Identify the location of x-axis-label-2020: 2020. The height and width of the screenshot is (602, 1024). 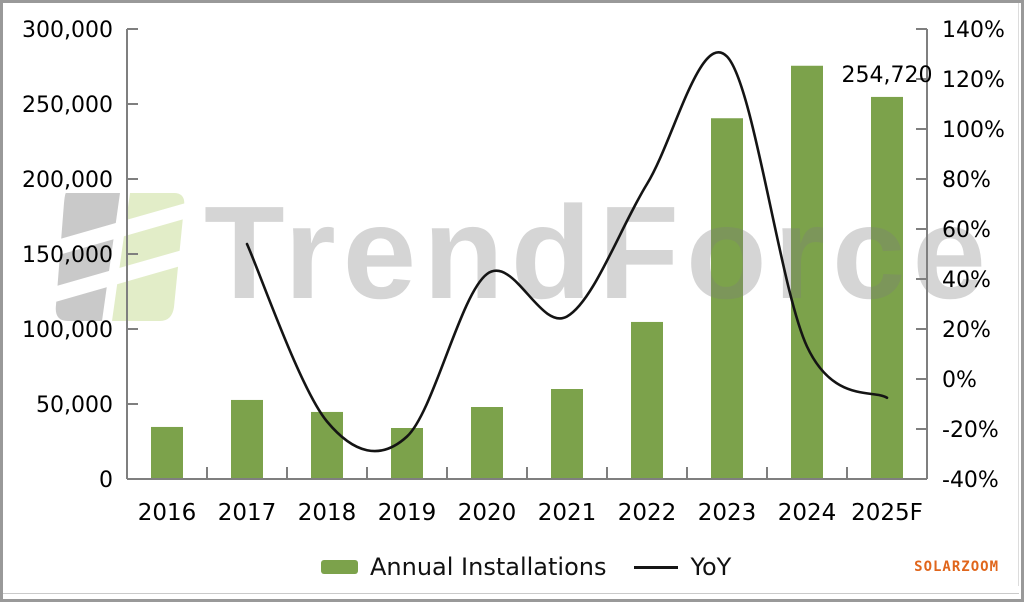
(487, 513).